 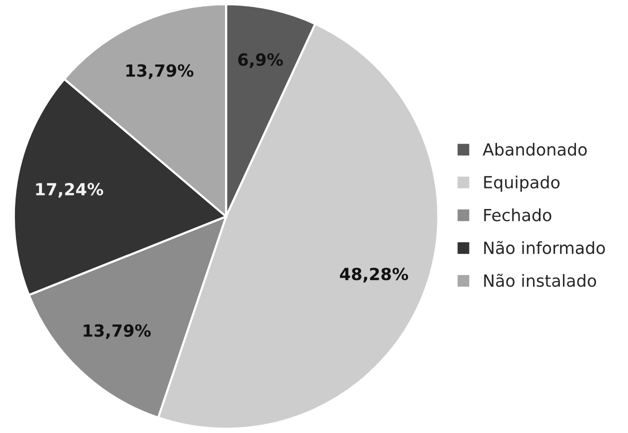 I want to click on data-label: 17,24%, so click(x=70, y=190).